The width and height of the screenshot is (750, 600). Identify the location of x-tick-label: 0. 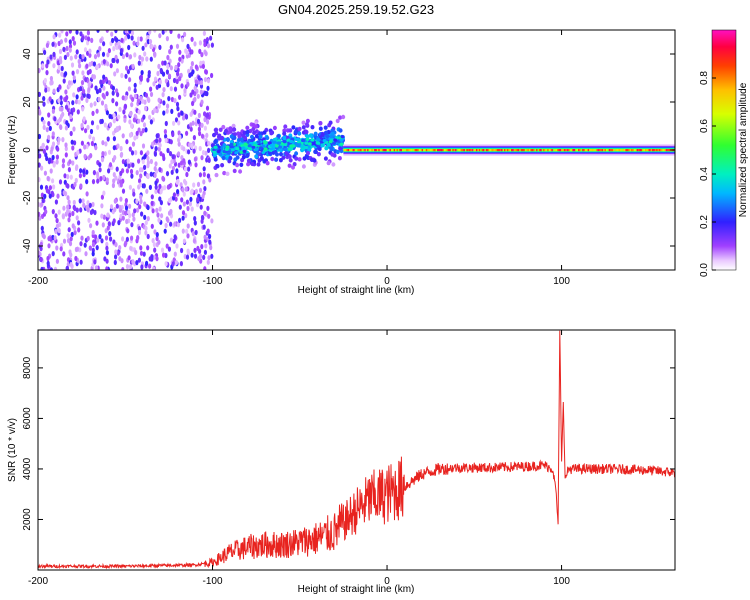
(387, 281).